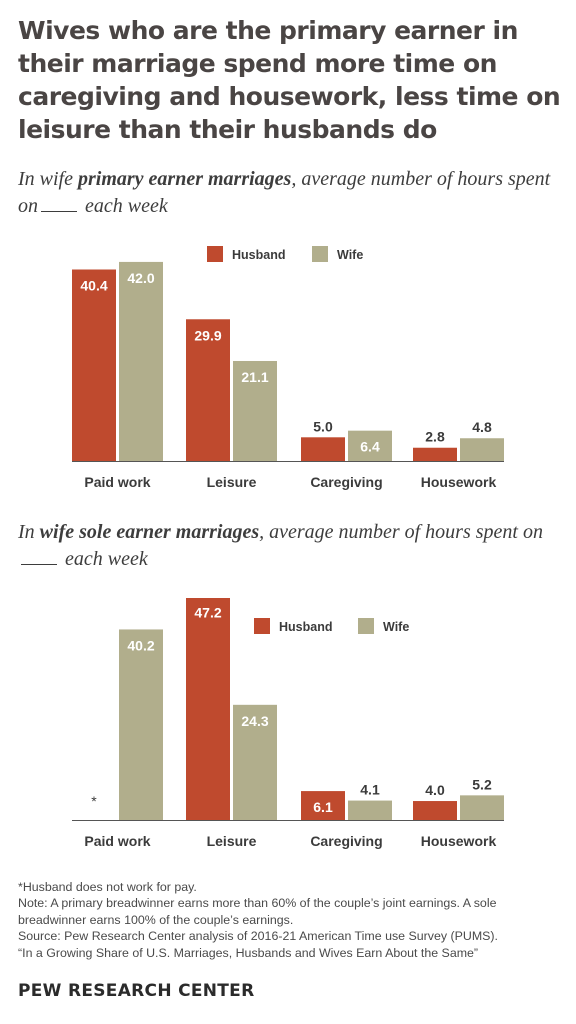  I want to click on brand-logo-text: PEW RESEARCH CENTER, so click(136, 991).